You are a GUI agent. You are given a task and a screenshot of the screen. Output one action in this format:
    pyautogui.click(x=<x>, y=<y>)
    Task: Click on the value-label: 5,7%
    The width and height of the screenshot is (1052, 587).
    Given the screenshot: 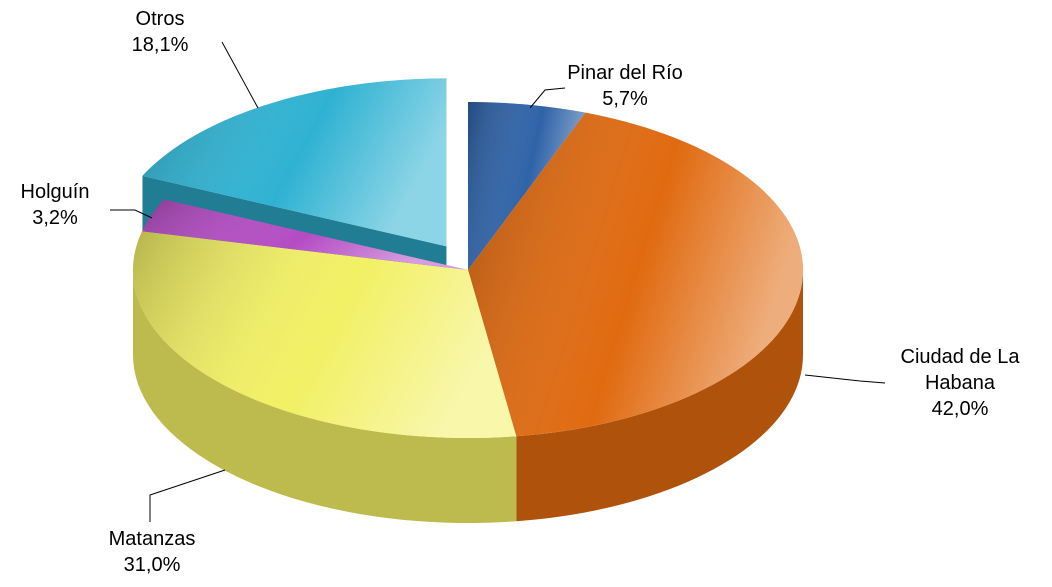 What is the action you would take?
    pyautogui.click(x=625, y=99)
    